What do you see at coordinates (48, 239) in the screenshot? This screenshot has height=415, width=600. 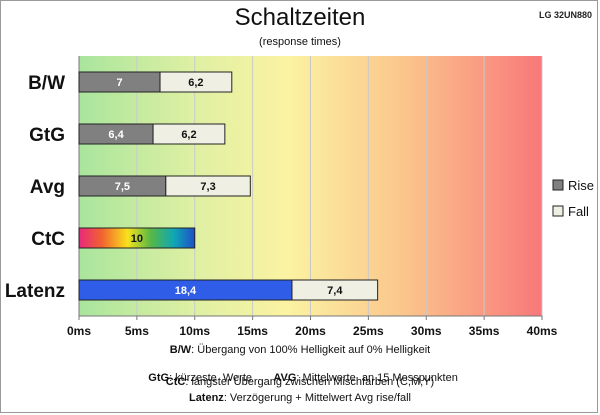 I see `category-label: CtC` at bounding box center [48, 239].